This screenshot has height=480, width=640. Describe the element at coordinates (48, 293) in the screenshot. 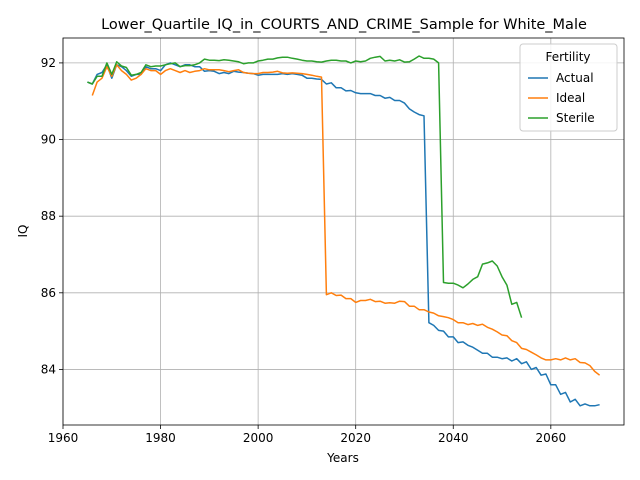

I see `y-tick-label: 86` at that location.